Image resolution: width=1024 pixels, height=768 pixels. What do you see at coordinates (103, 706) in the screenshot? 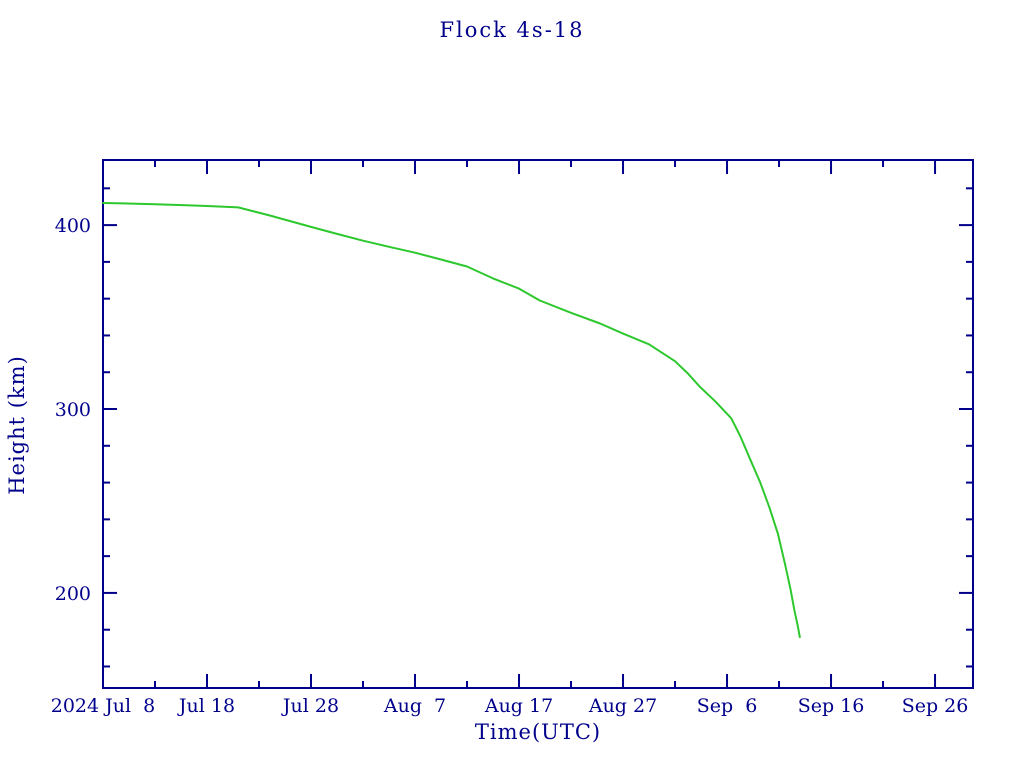
I see `x-tick-label: 2024 Jul 8` at bounding box center [103, 706].